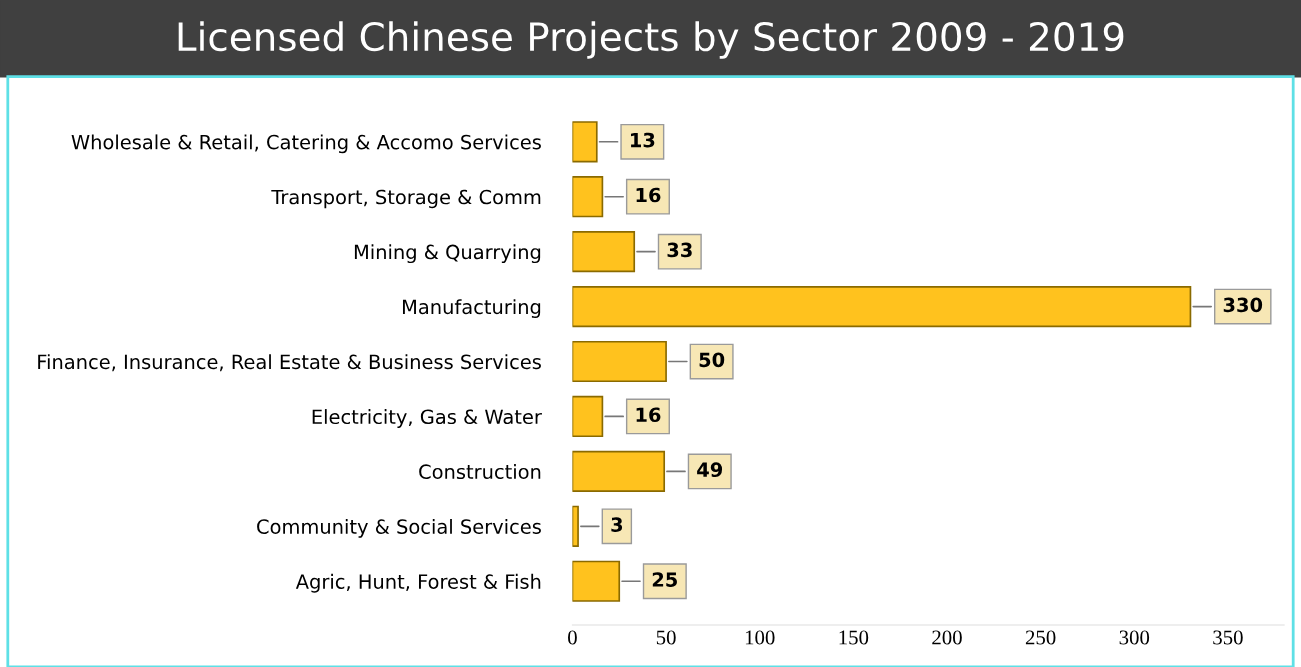 The image size is (1301, 667). I want to click on y-tick-label: Transport, Storage & Comm, so click(406, 199).